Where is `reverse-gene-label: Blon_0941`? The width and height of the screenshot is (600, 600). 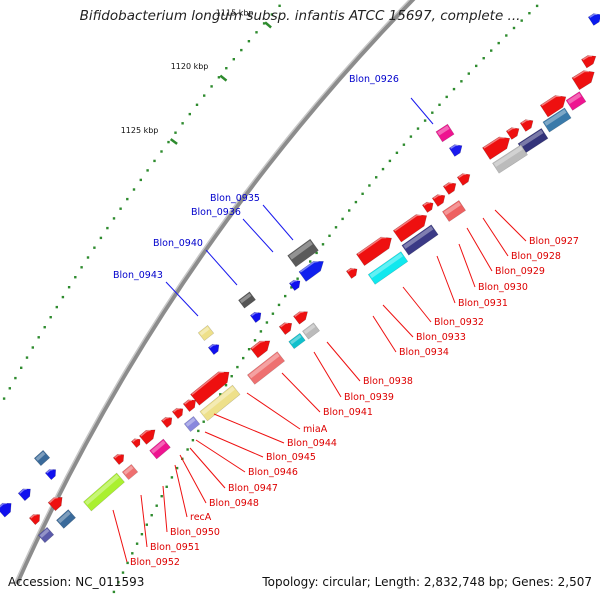
reverse-gene-label: Blon_0941 is located at coordinates (348, 412).